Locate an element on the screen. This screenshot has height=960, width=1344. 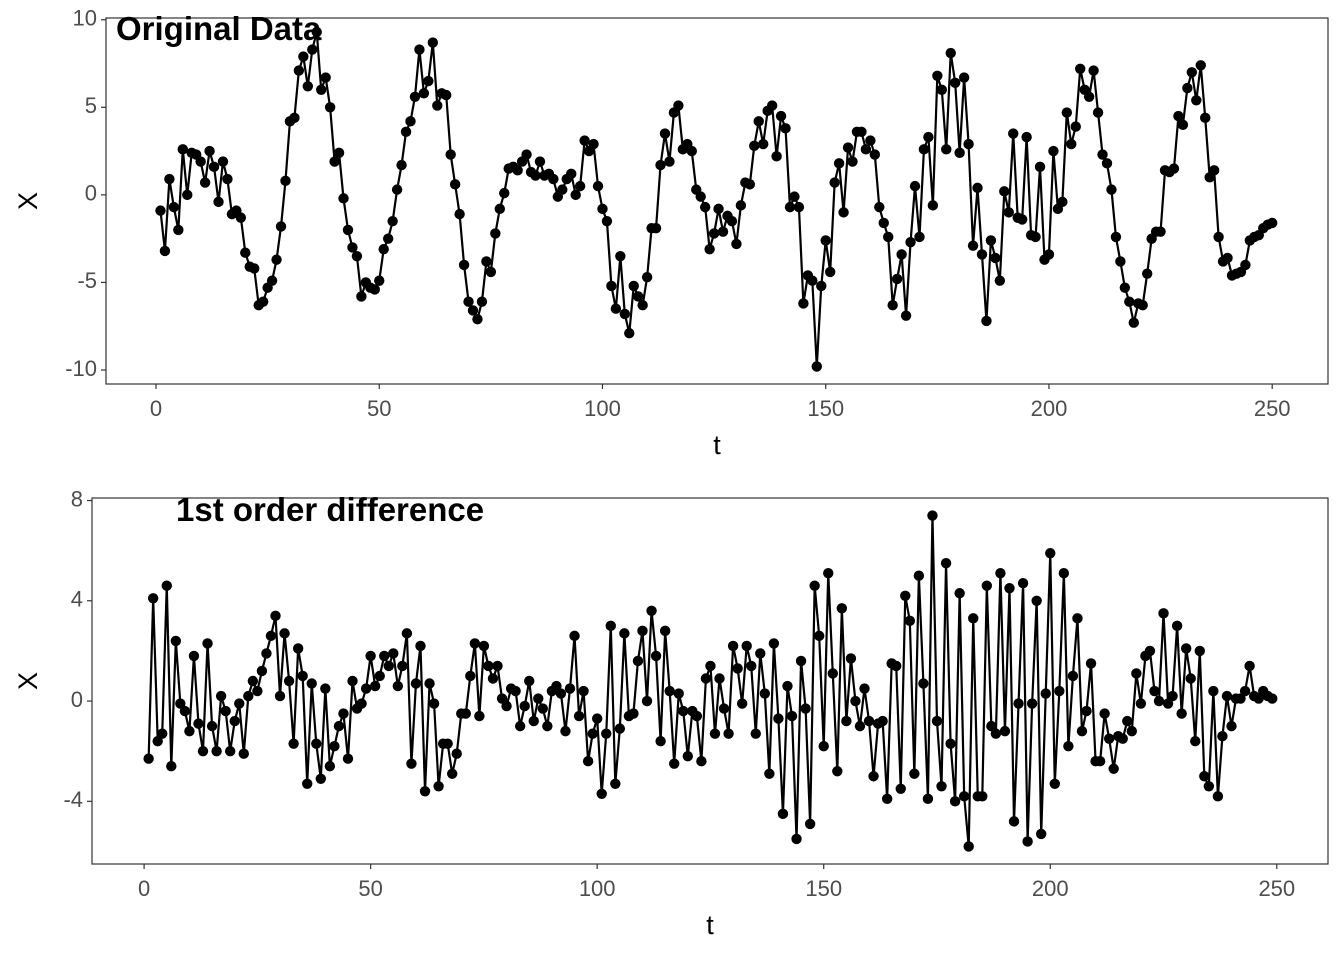
y-tick-label: 8 is located at coordinates (77, 498).